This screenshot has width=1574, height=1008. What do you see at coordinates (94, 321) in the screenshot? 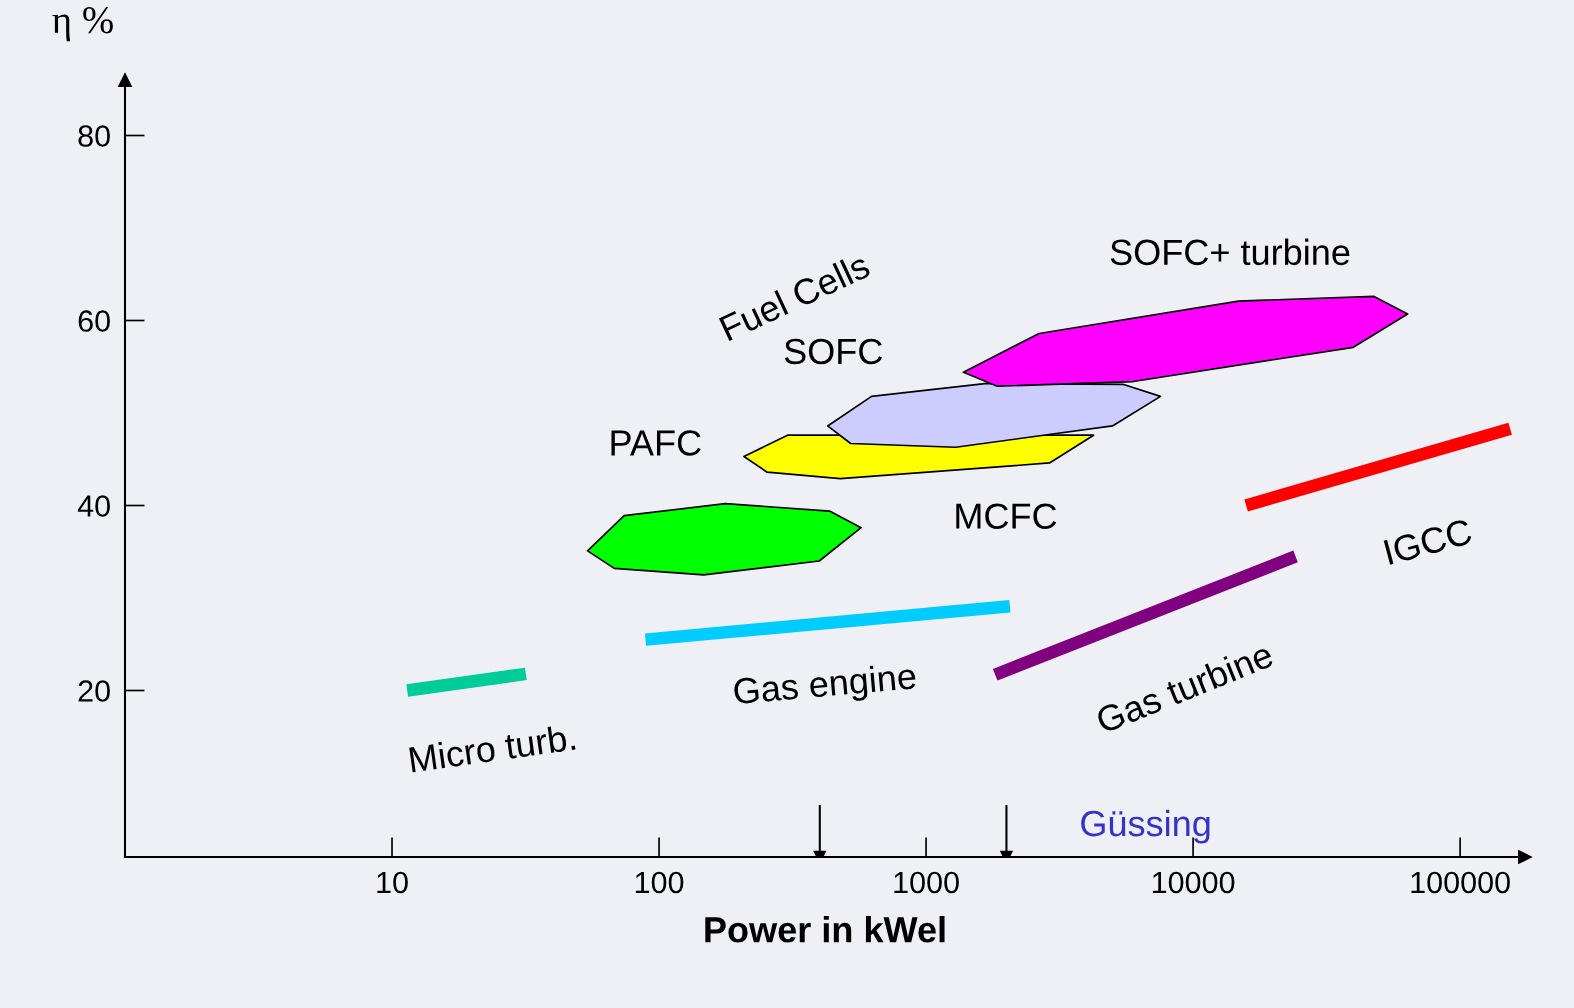
I see `y-tick-label: 60` at bounding box center [94, 321].